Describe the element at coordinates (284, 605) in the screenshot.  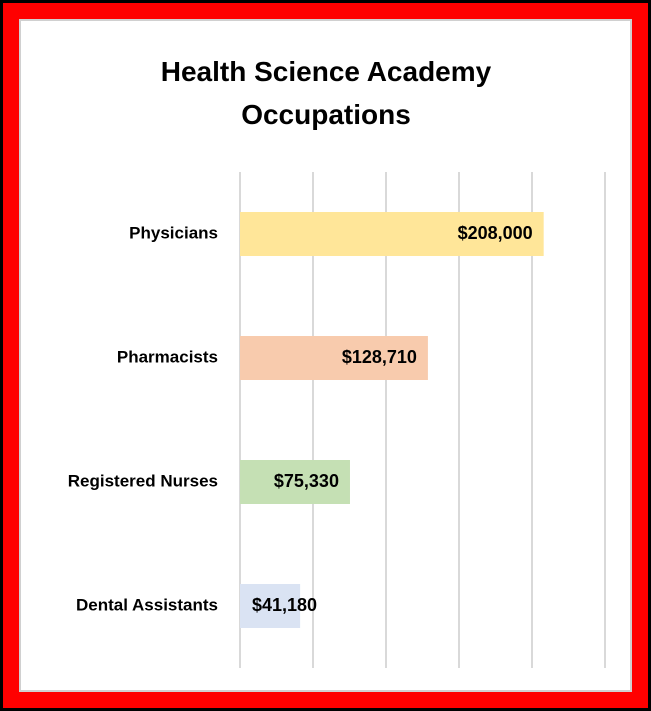
I see `data-label: $41,180` at that location.